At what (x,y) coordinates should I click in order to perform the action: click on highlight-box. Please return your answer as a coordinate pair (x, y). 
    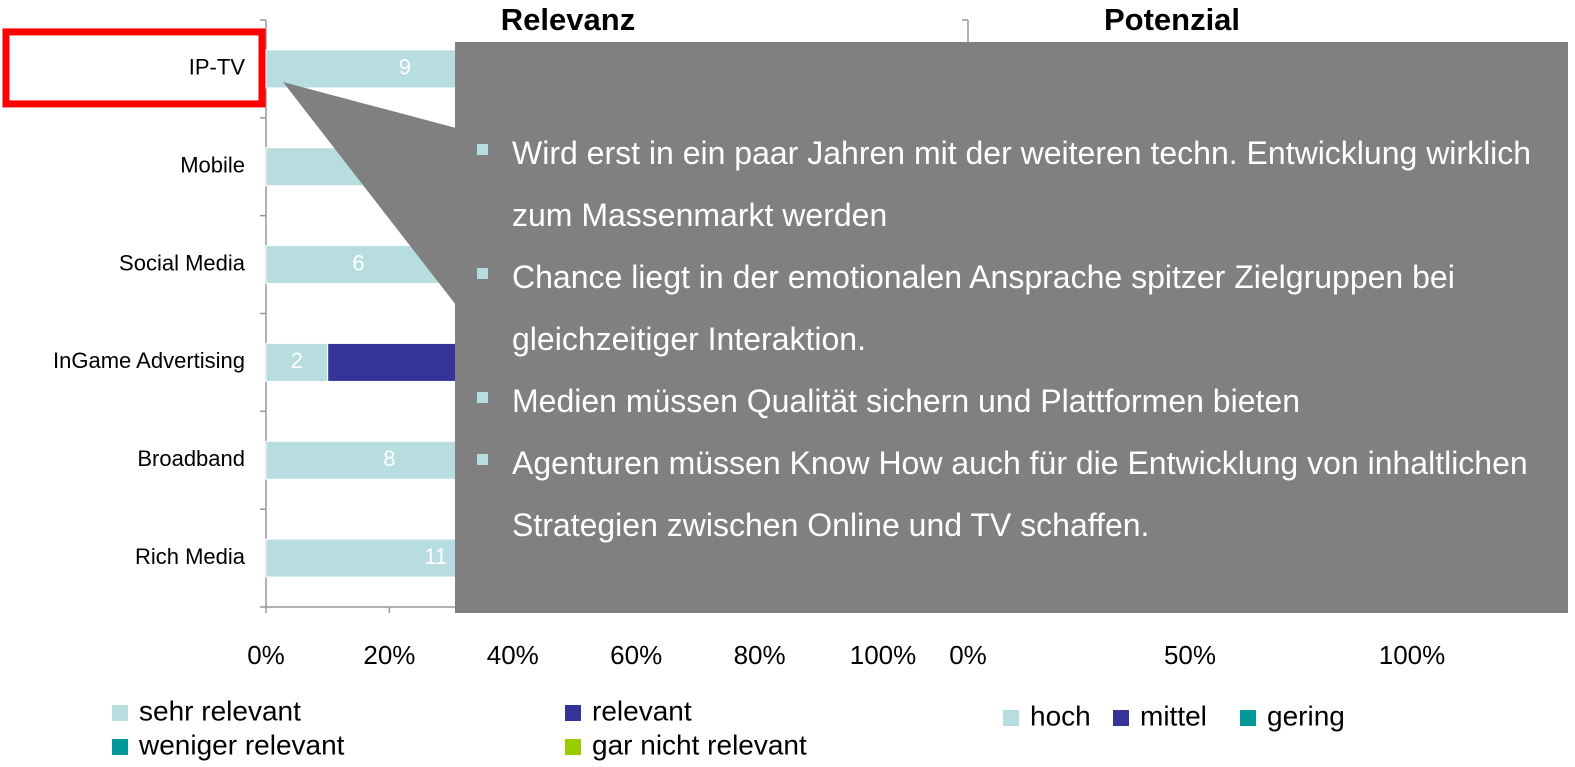
    Looking at the image, I should click on (134, 68).